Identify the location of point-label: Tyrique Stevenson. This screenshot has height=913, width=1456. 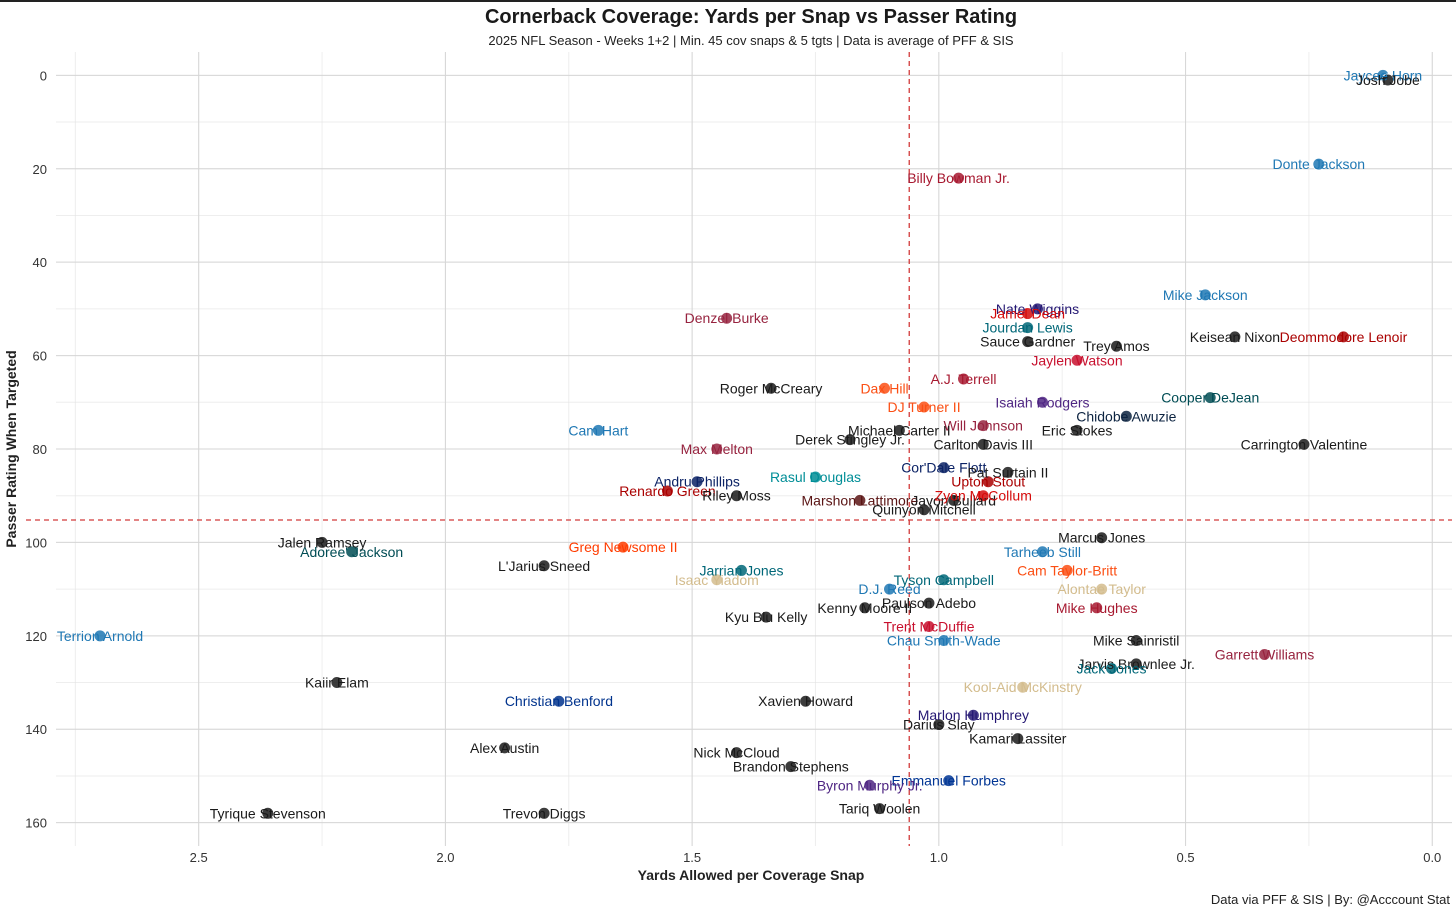
(268, 813).